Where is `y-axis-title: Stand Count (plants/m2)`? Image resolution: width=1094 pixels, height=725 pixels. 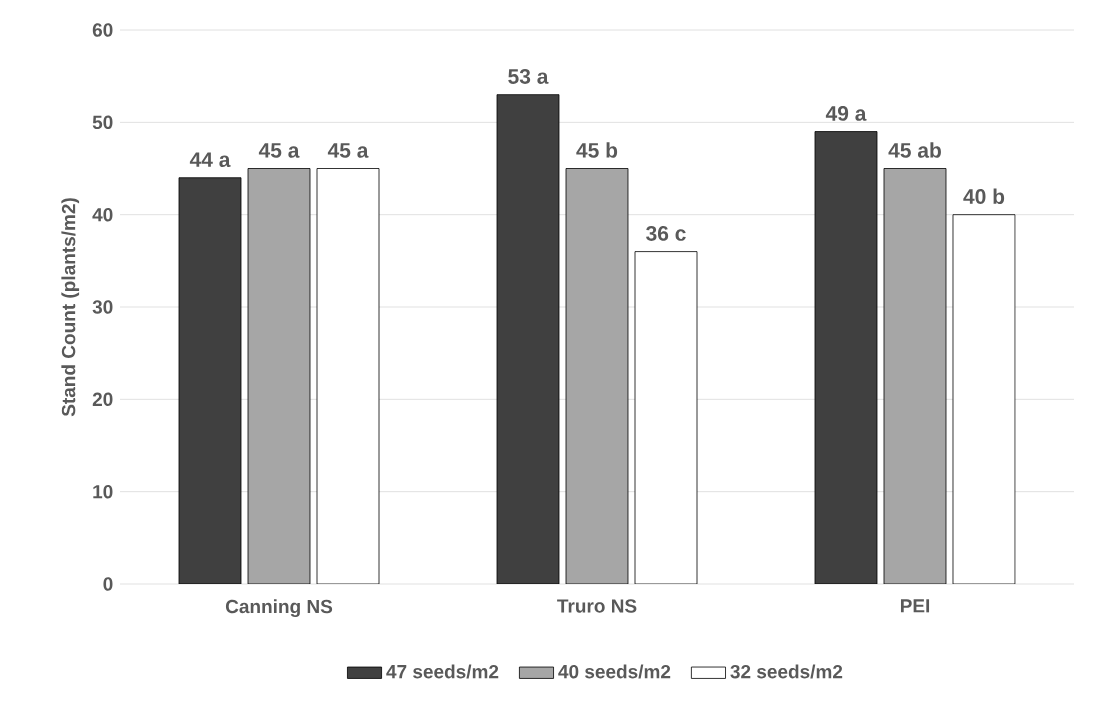
y-axis-title: Stand Count (plants/m2) is located at coordinates (70, 307).